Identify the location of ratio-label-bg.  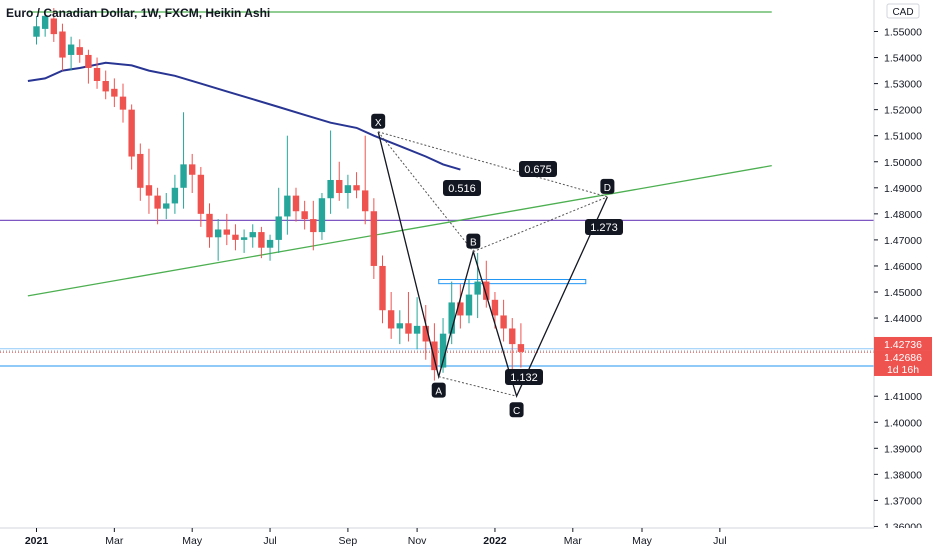
(462, 188).